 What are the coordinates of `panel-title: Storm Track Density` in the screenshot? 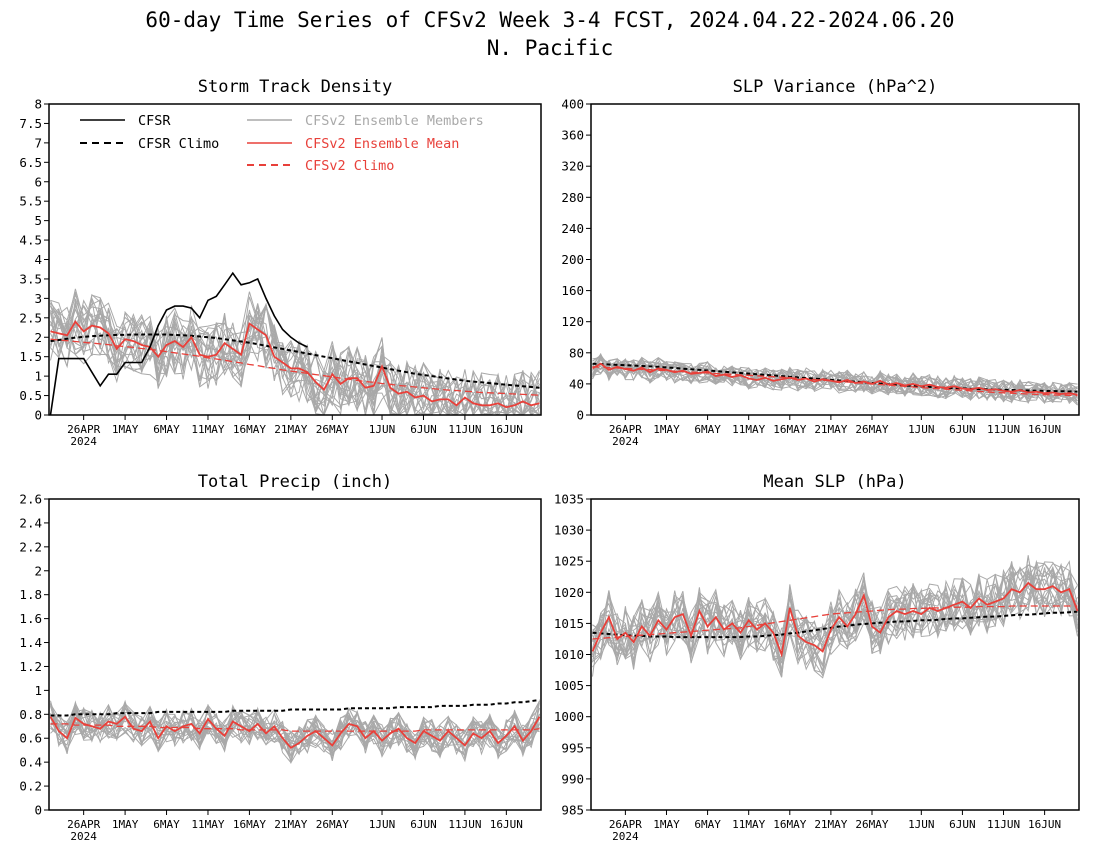 It's located at (295, 87).